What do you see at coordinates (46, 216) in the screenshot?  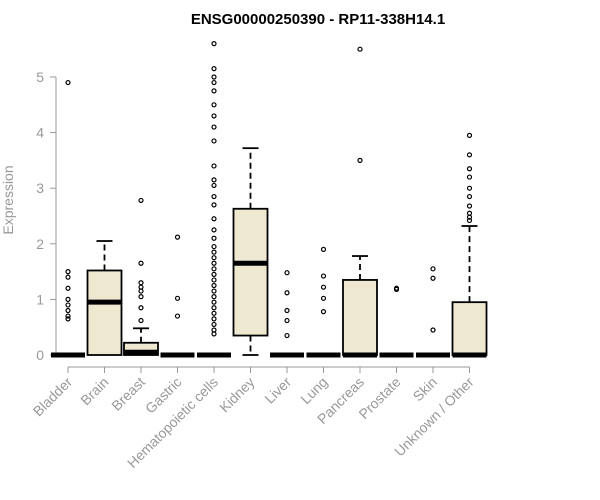 I see `y-axis: 0 1 2 3 4 5` at bounding box center [46, 216].